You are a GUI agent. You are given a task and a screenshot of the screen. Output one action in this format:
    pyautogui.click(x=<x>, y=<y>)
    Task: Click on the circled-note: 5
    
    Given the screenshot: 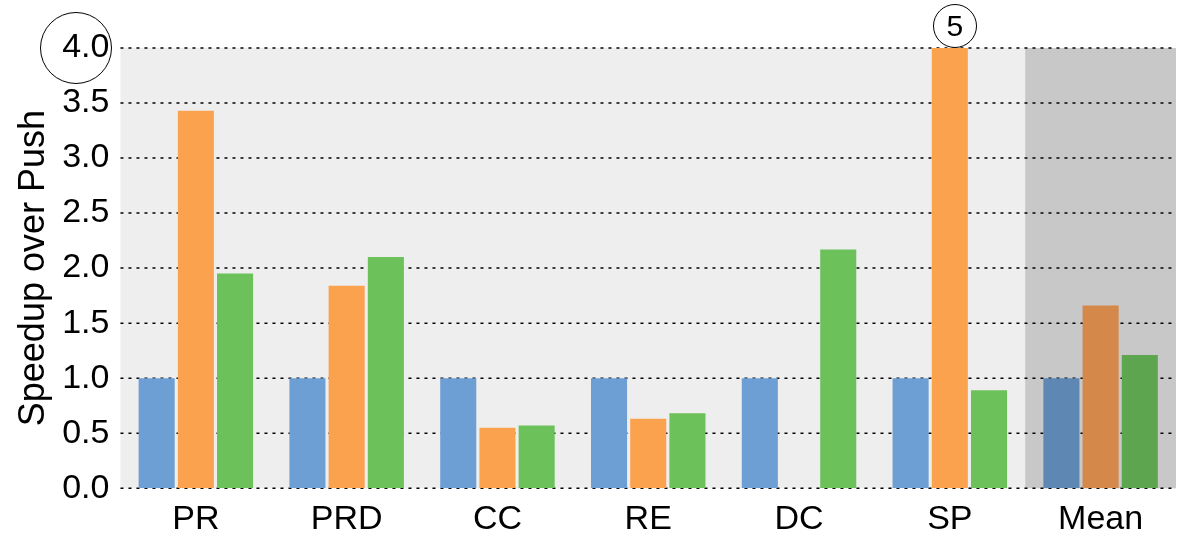 What is the action you would take?
    pyautogui.click(x=954, y=26)
    